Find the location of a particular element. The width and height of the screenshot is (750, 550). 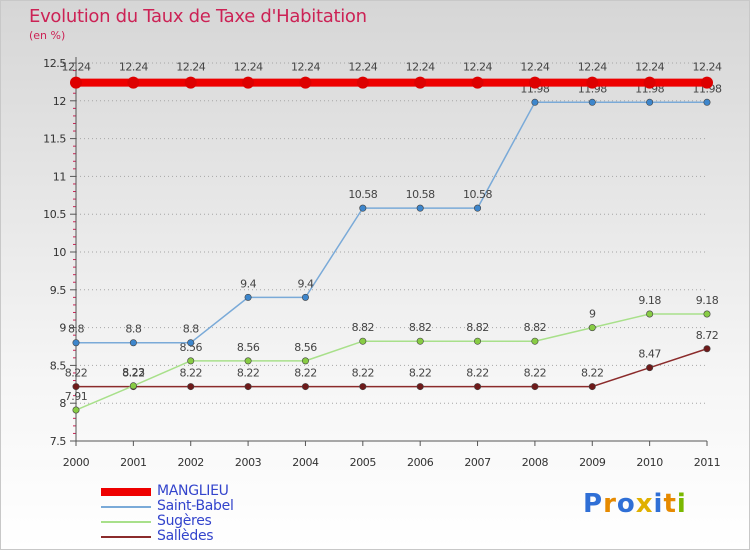

legend-label: Sallèdes is located at coordinates (185, 536).